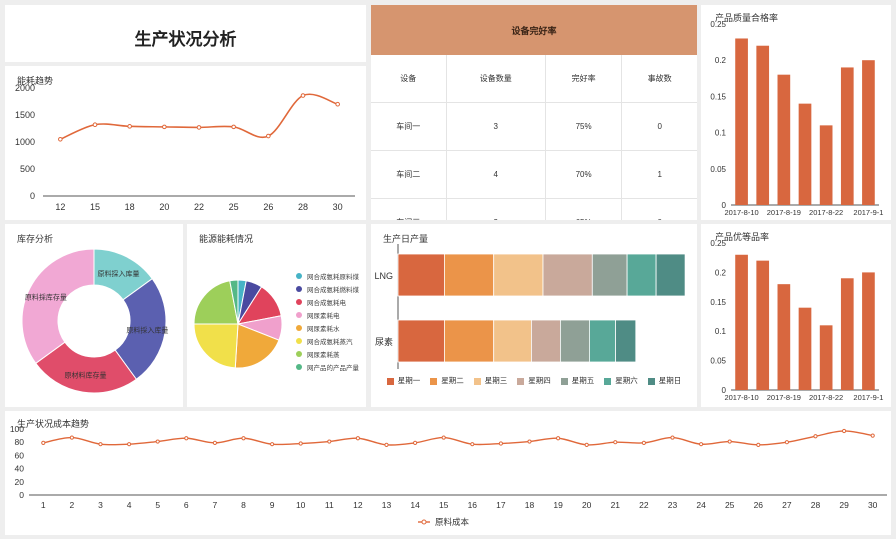 The width and height of the screenshot is (896, 539). What do you see at coordinates (718, 243) in the screenshot?
I see `y-tick-label: 0.25` at bounding box center [718, 243].